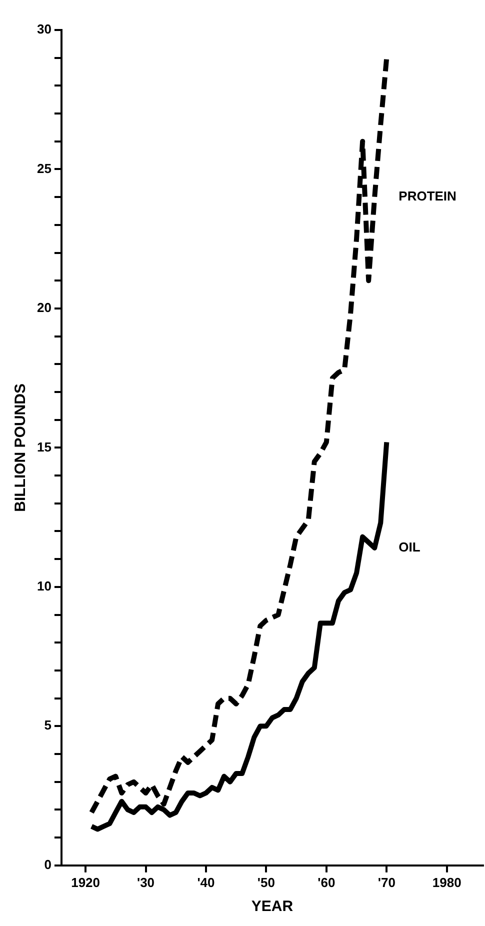 This screenshot has width=485, height=926. Describe the element at coordinates (48, 725) in the screenshot. I see `y-tick-label: 5` at that location.